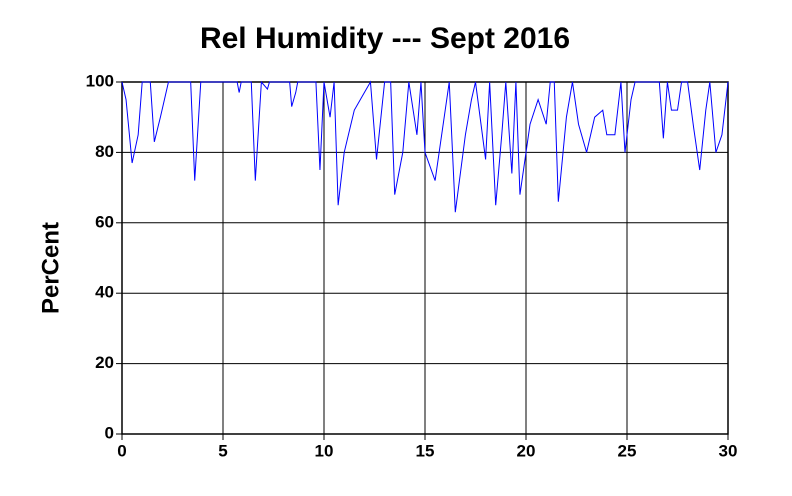 Image resolution: width=792 pixels, height=496 pixels. I want to click on x-tick-label: 0, so click(121, 450).